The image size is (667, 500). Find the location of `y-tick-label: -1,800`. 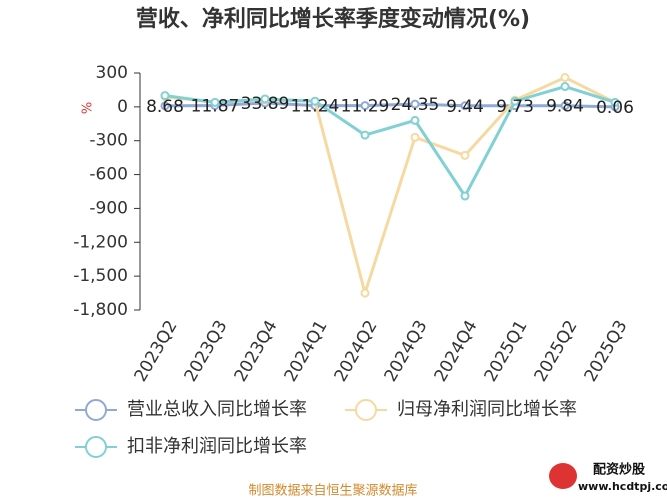

y-tick-label: -1,800 is located at coordinates (100, 310).